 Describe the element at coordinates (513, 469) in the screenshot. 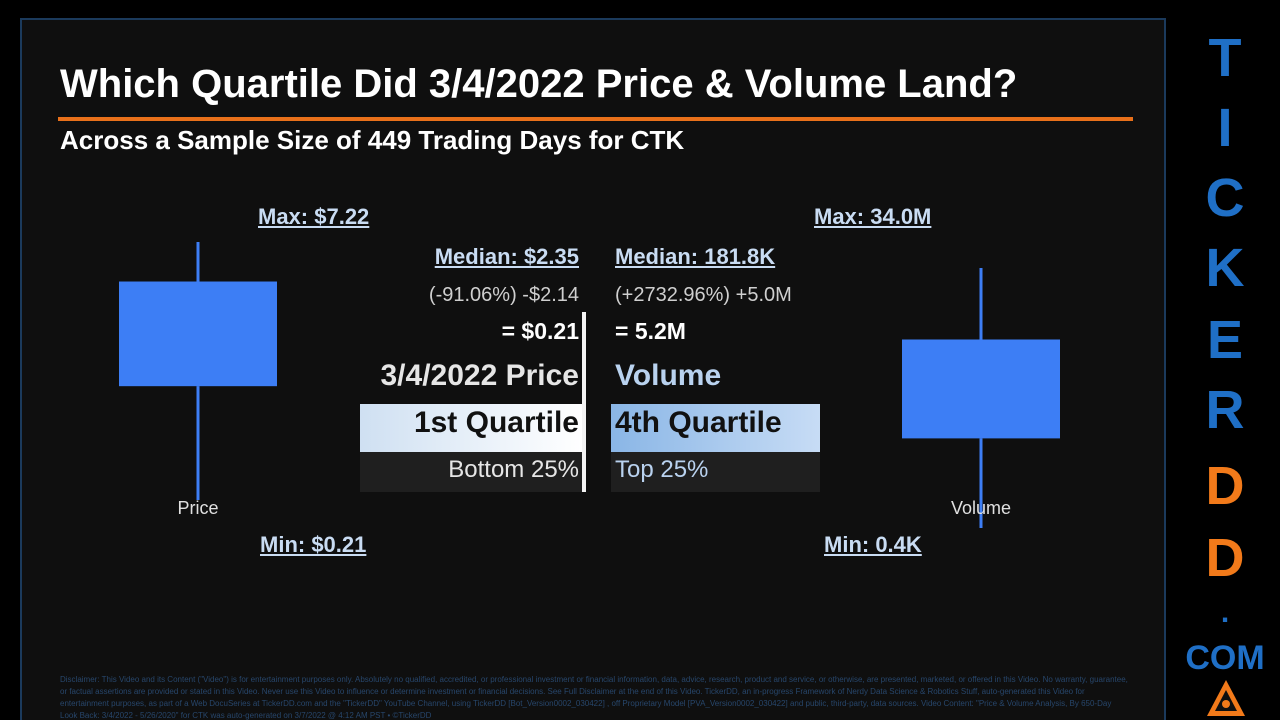

I see `price-percentile-text: Bottom 25%` at that location.